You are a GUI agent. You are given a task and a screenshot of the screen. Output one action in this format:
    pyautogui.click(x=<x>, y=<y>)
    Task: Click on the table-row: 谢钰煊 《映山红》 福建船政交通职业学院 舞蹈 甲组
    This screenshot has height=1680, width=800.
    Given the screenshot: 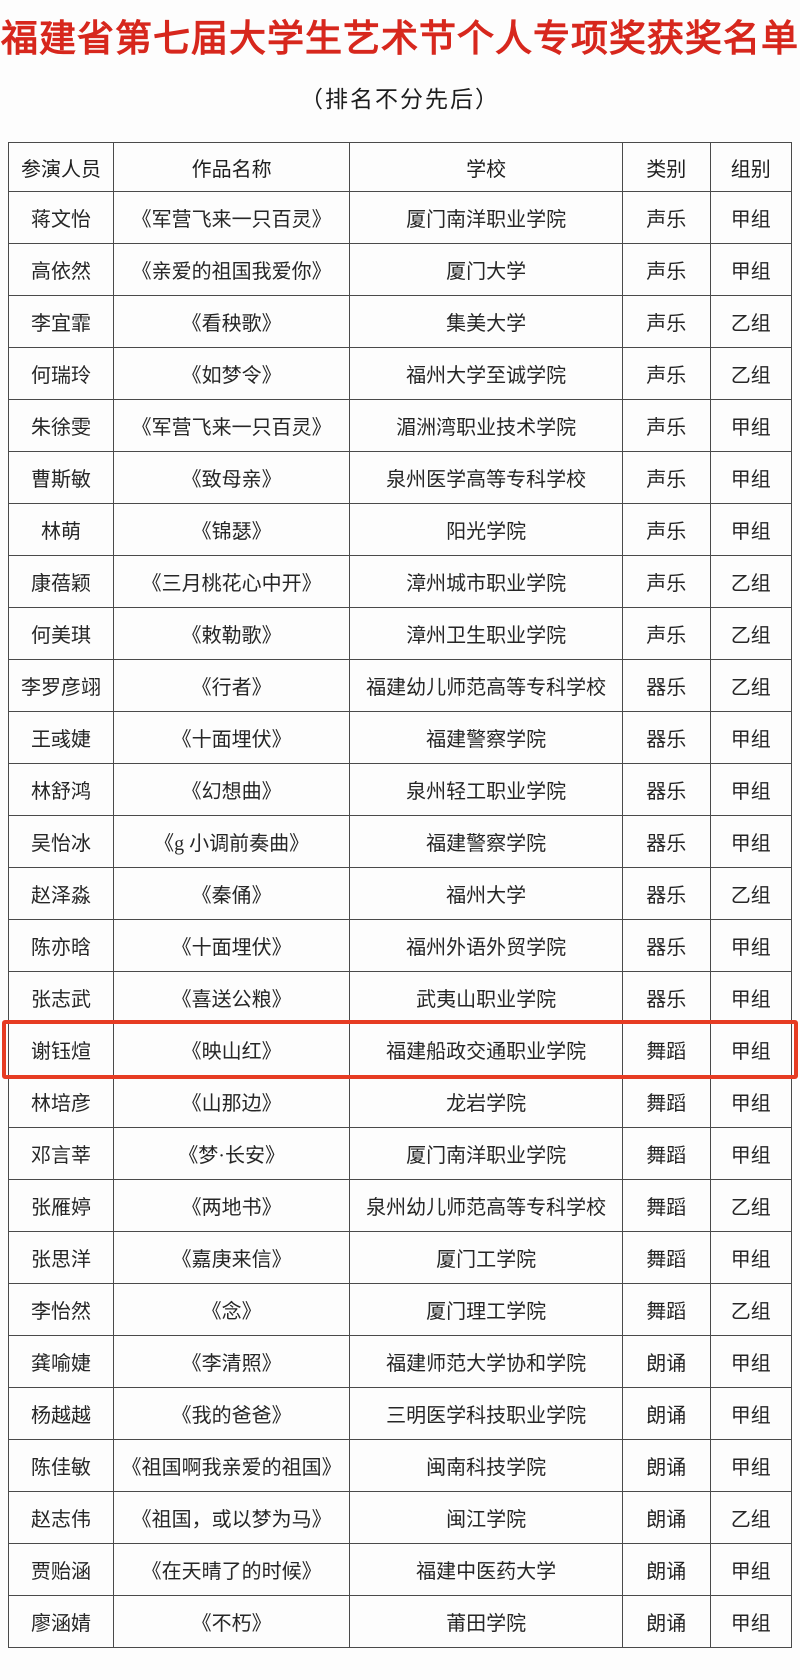 What is the action you would take?
    pyautogui.click(x=400, y=1050)
    